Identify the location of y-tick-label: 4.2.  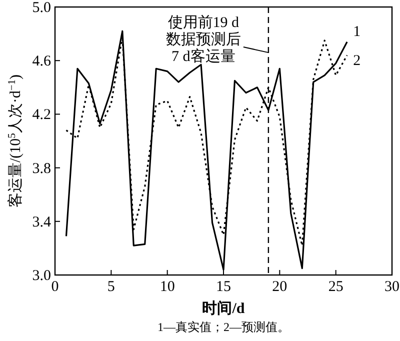
(41, 115).